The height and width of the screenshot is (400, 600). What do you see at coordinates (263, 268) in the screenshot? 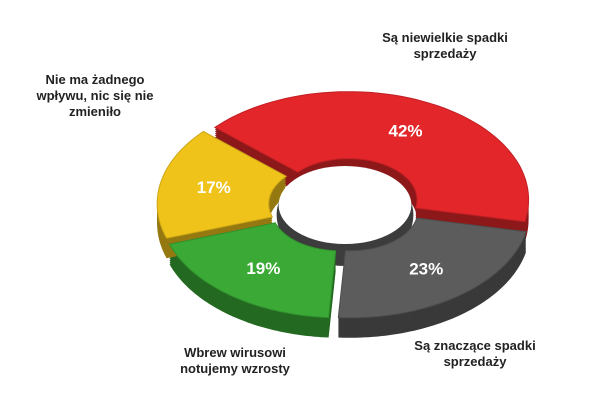
I see `value-label: 19%` at bounding box center [263, 268].